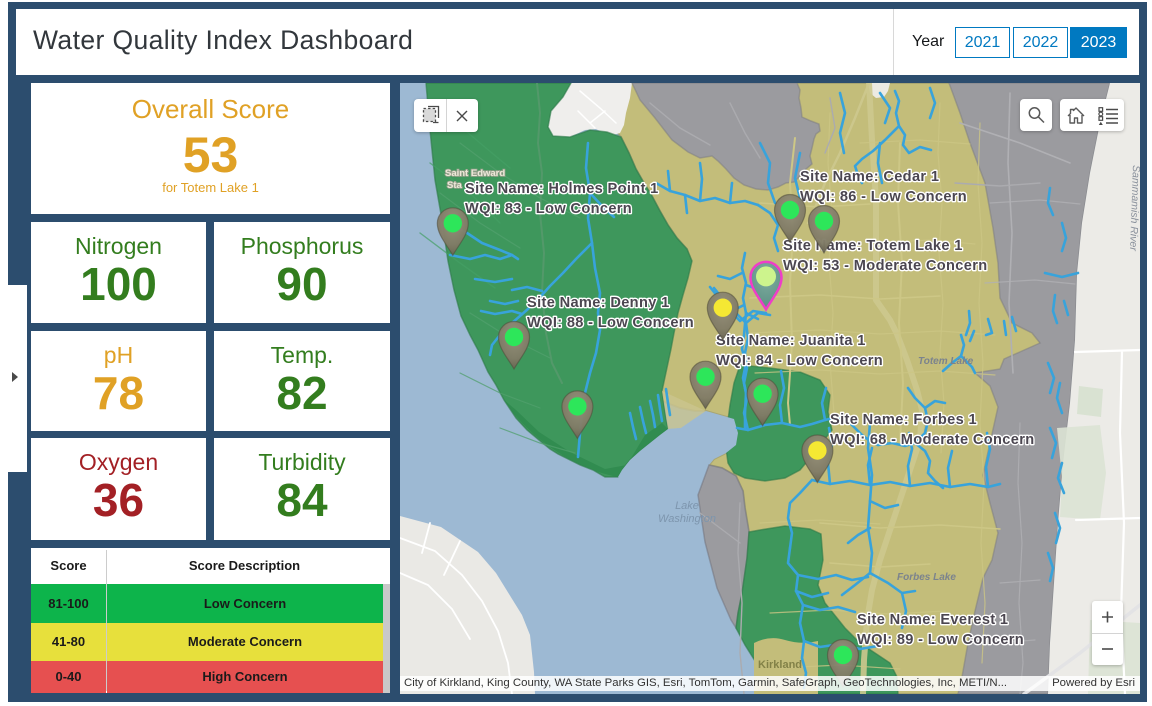  What do you see at coordinates (940, 640) in the screenshot?
I see `svg-text: WQI: 89 - Low Concern` at bounding box center [940, 640].